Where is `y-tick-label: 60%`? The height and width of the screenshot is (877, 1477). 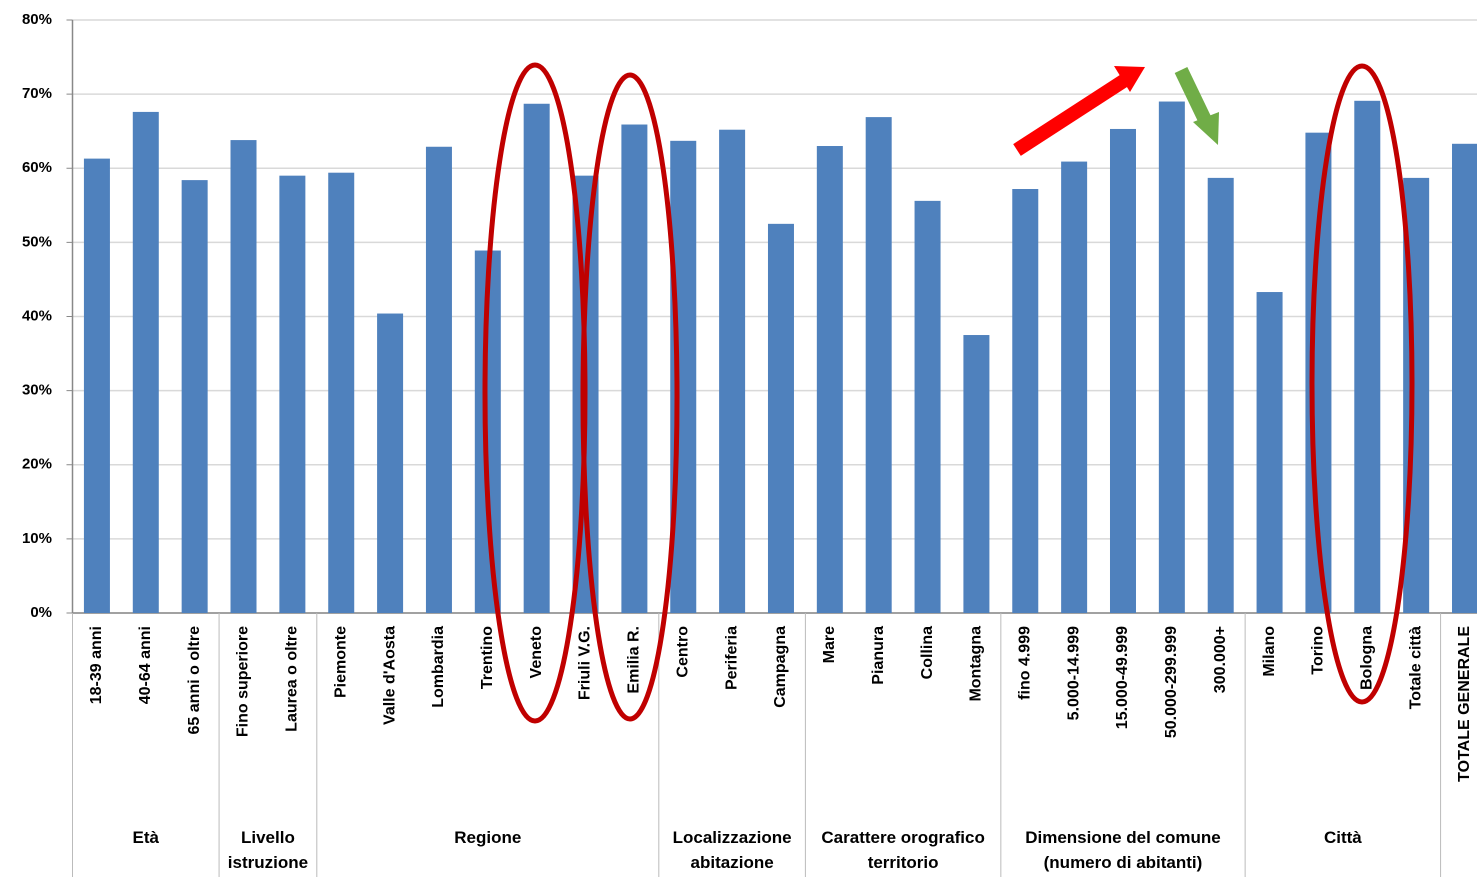 y-tick-label: 60% is located at coordinates (37, 167).